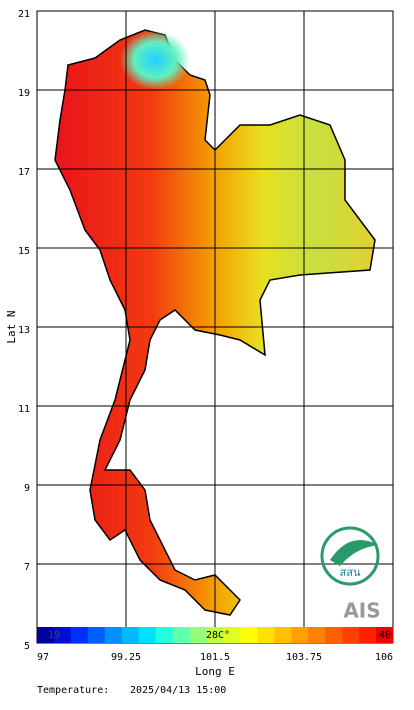 The height and width of the screenshot is (710, 414). What do you see at coordinates (215, 657) in the screenshot?
I see `long-tick-label: 101.5` at bounding box center [215, 657].